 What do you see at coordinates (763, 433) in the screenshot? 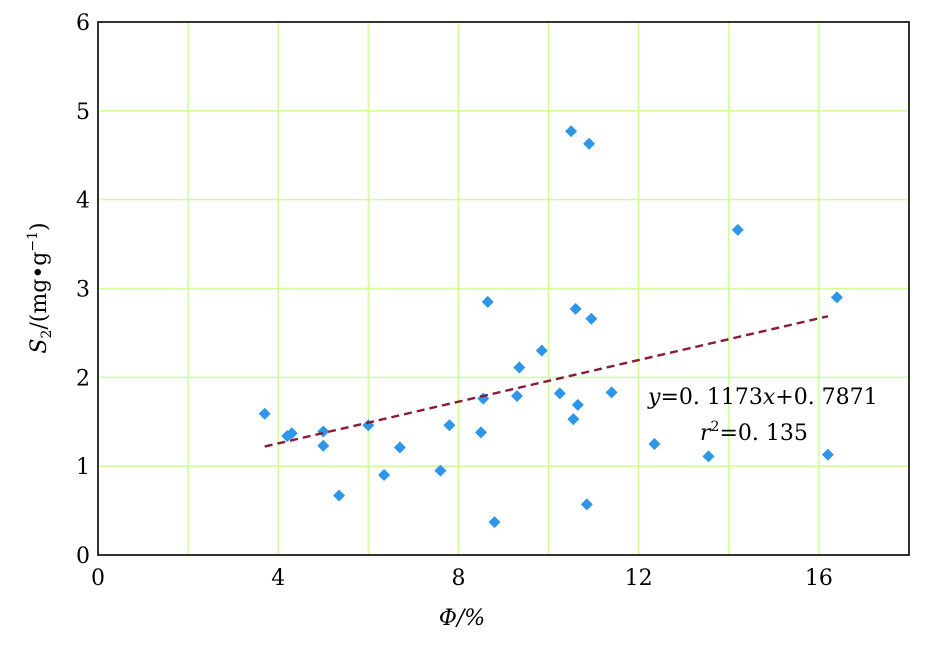
I see `r2-value: =0. 135` at bounding box center [763, 433].